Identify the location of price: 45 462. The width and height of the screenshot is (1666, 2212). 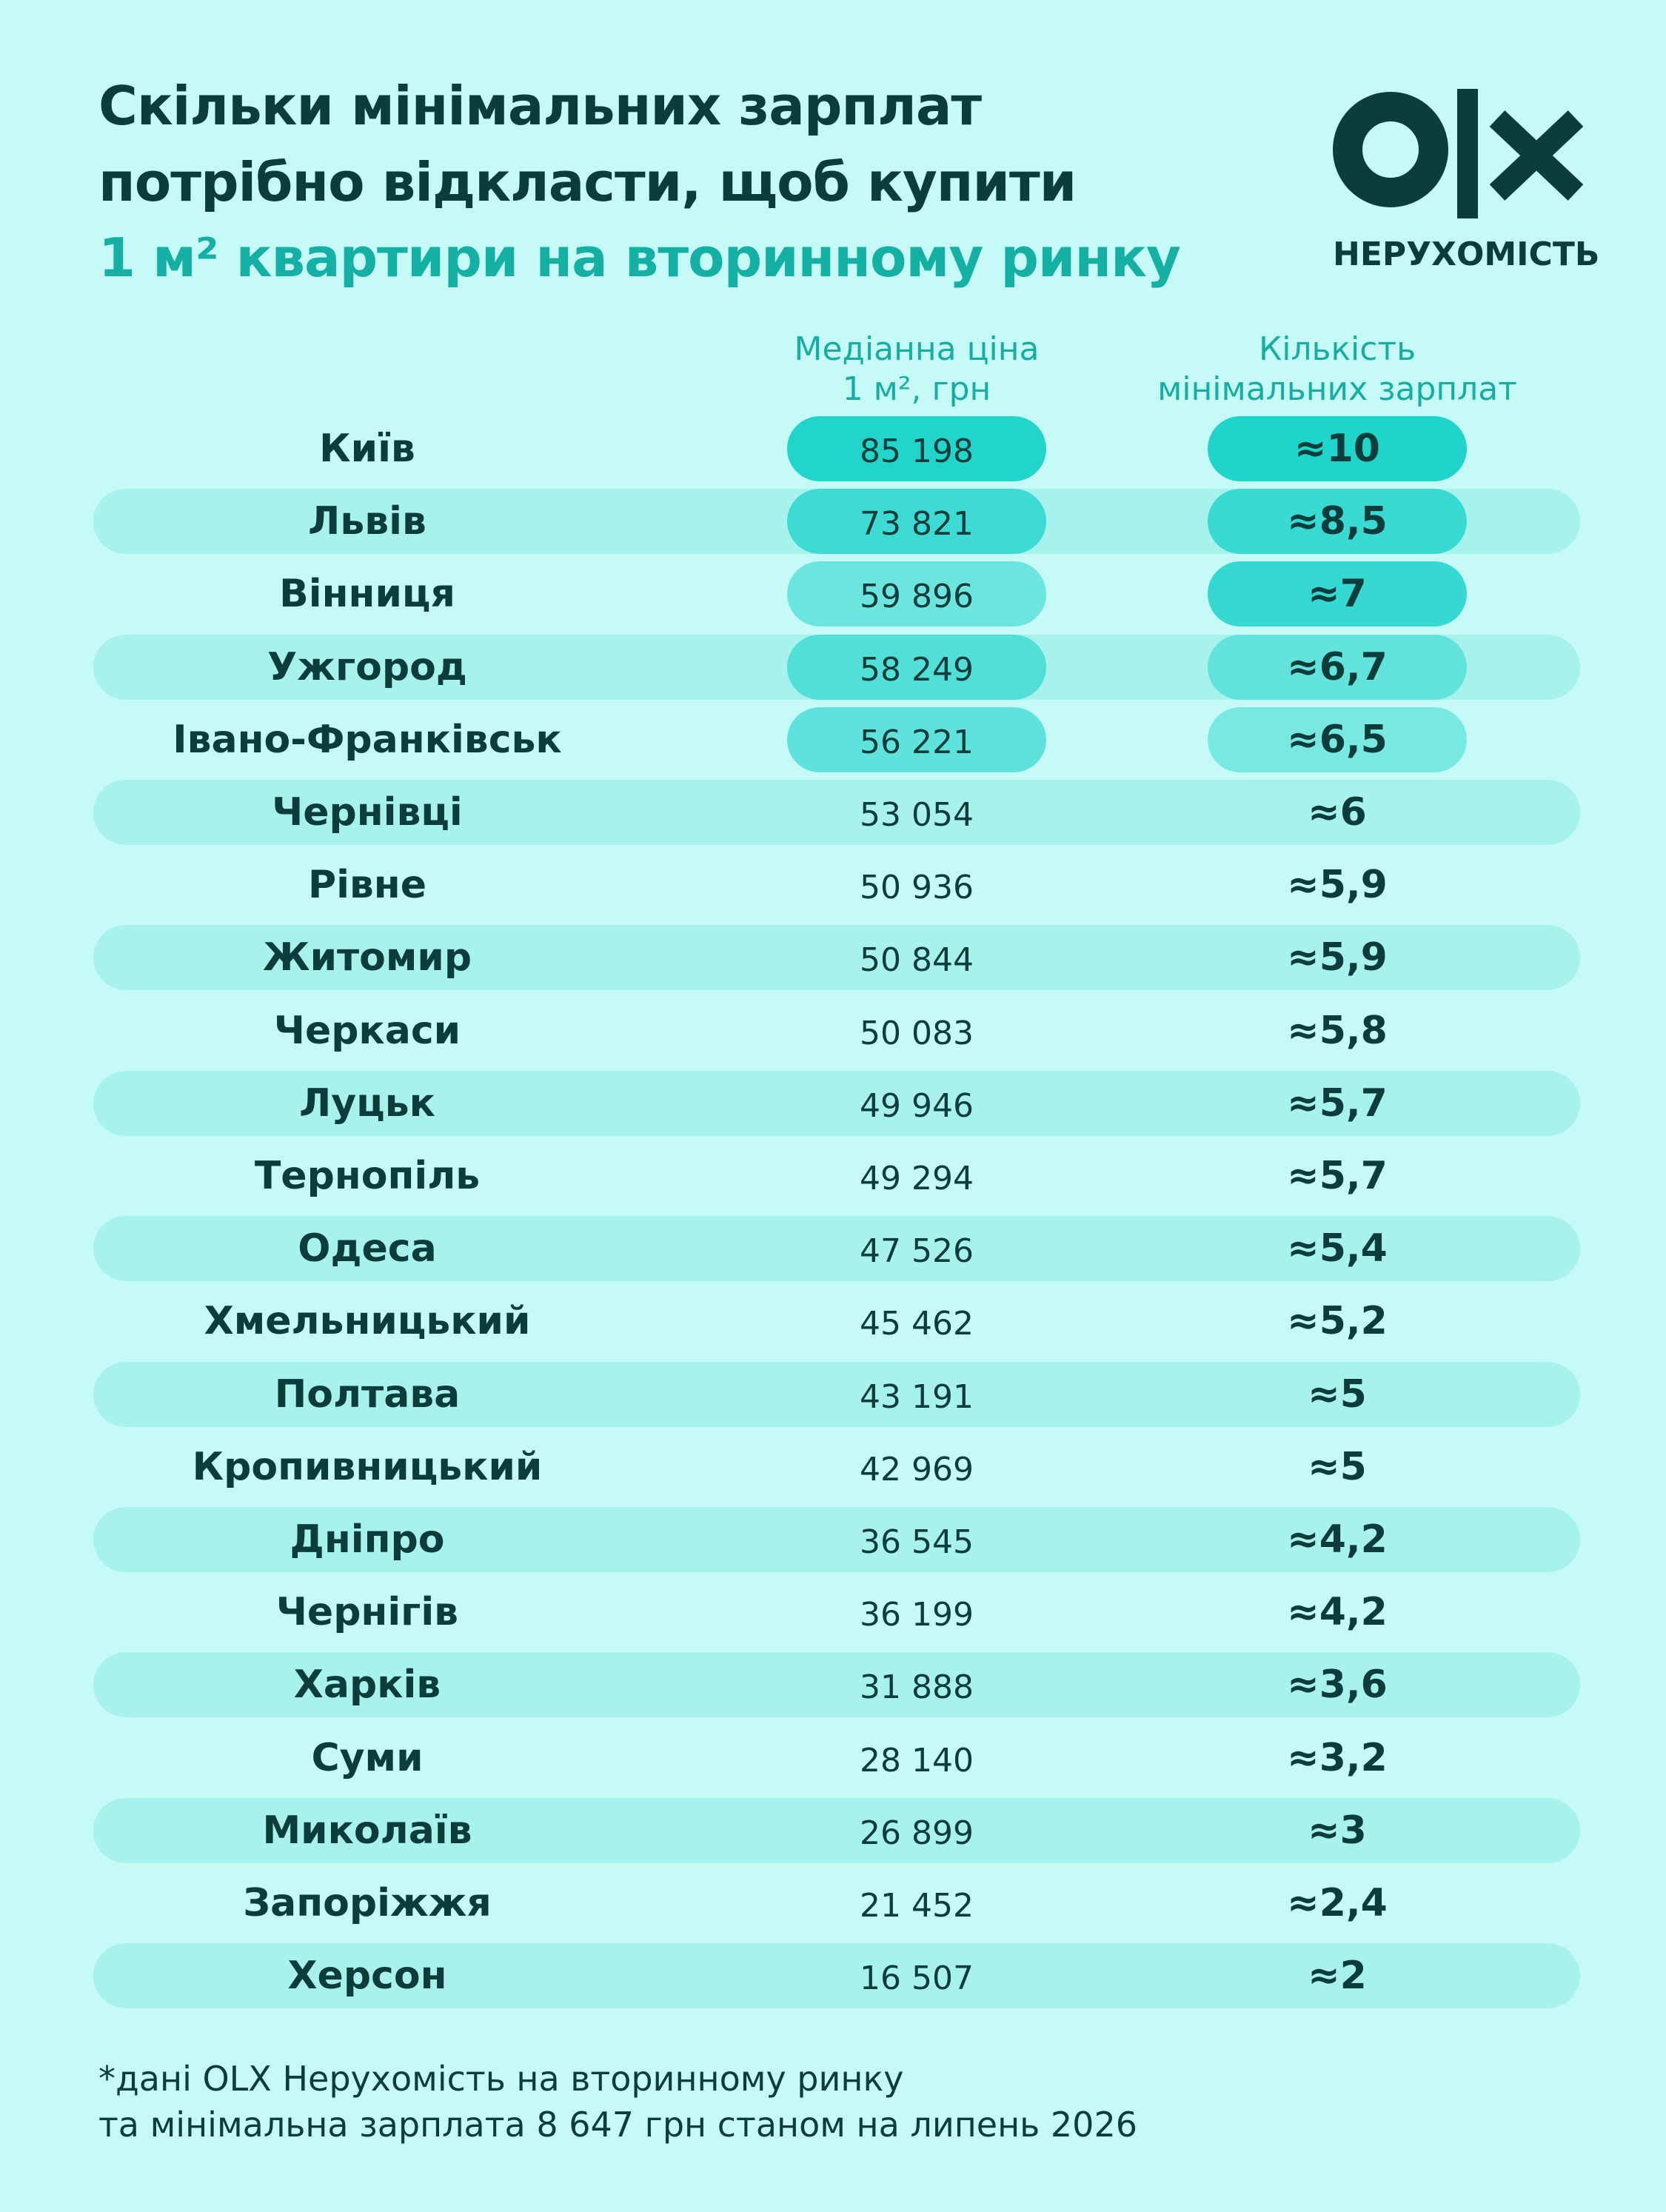
(917, 1324).